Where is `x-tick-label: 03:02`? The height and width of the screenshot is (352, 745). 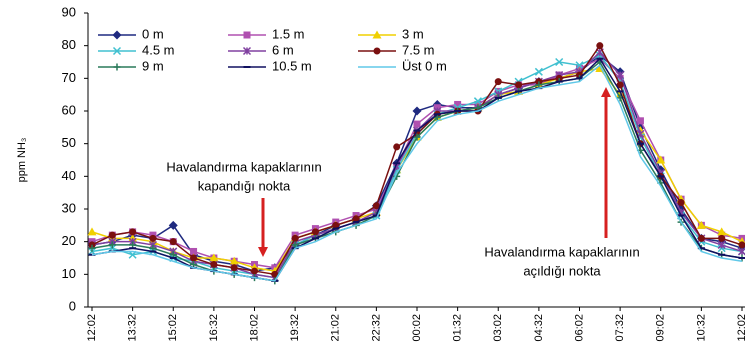
x-tick-label: 03:02 is located at coordinates (498, 328).